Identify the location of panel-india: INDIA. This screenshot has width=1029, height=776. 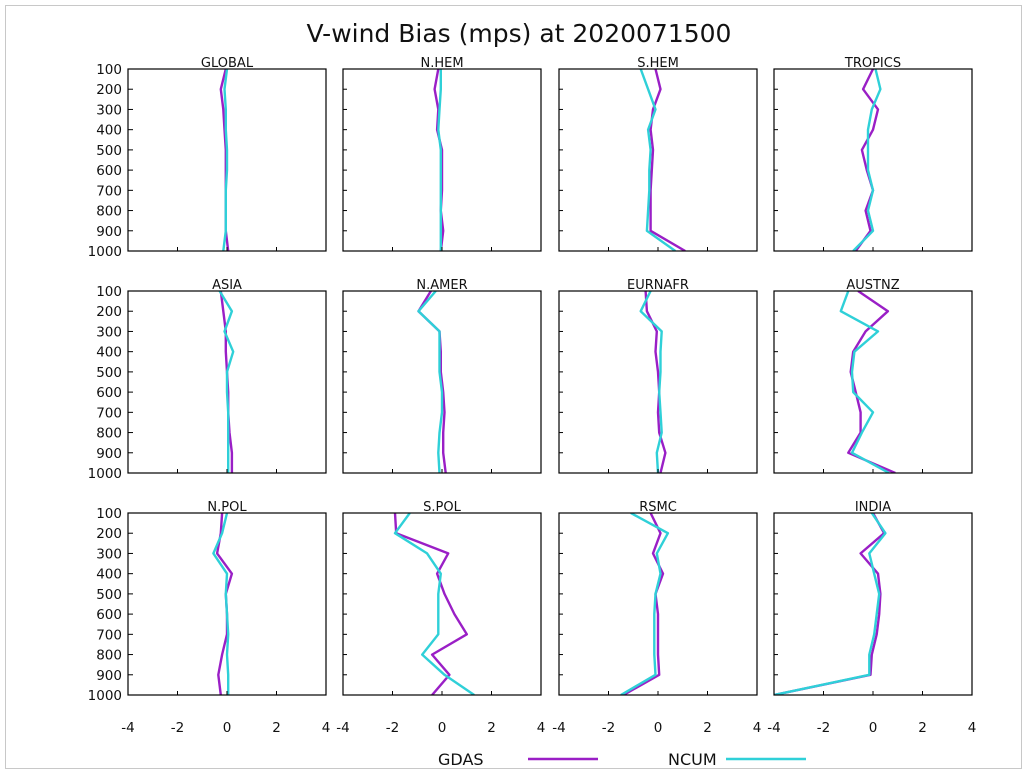
(873, 598).